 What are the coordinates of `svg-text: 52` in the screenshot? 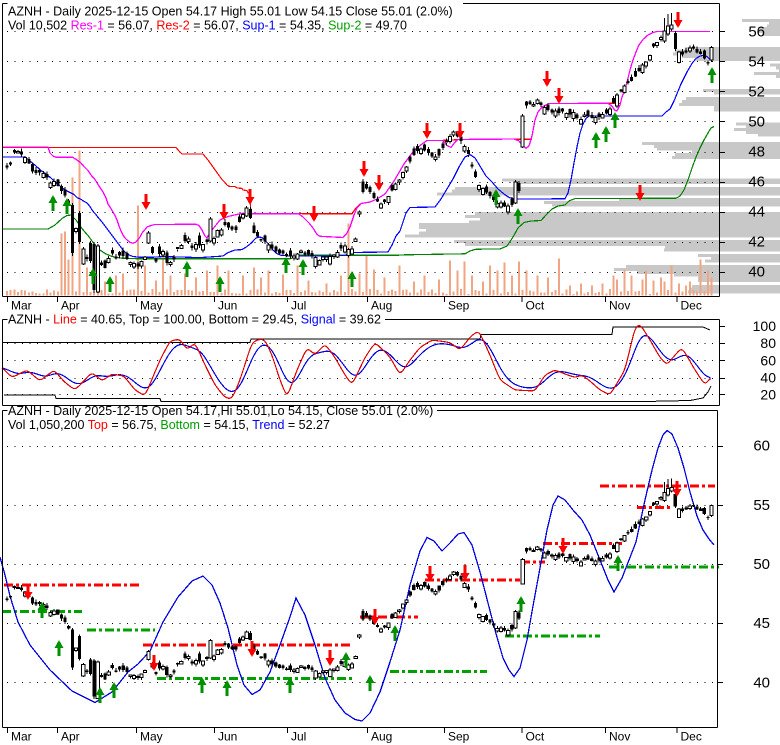 It's located at (756, 91).